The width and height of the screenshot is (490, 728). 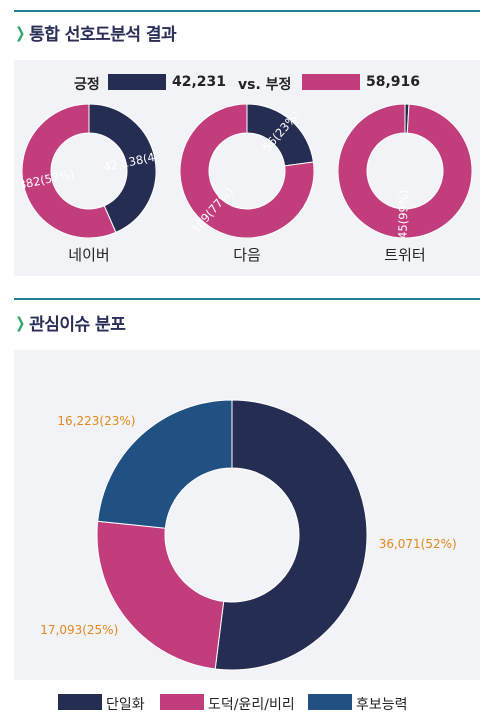 I want to click on negative-value: 58,916, so click(x=393, y=82).